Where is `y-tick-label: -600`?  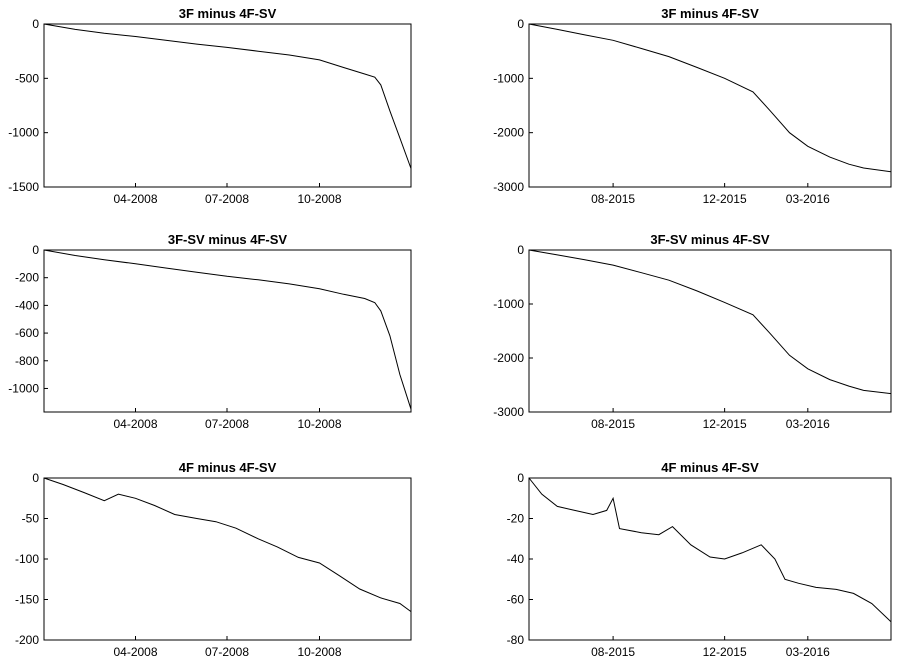
y-tick-label: -600 is located at coordinates (27, 333).